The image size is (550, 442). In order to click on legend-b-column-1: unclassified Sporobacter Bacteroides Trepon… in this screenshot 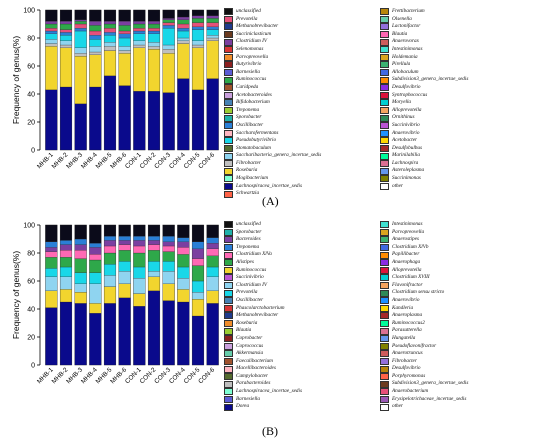, I will do `click(263, 316)`.